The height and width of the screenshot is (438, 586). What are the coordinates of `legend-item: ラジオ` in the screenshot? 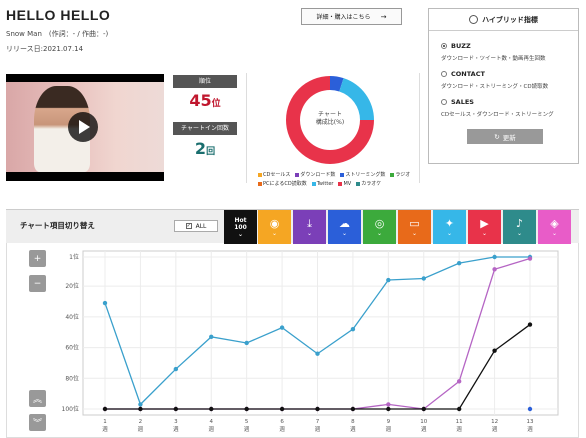 It's located at (400, 175).